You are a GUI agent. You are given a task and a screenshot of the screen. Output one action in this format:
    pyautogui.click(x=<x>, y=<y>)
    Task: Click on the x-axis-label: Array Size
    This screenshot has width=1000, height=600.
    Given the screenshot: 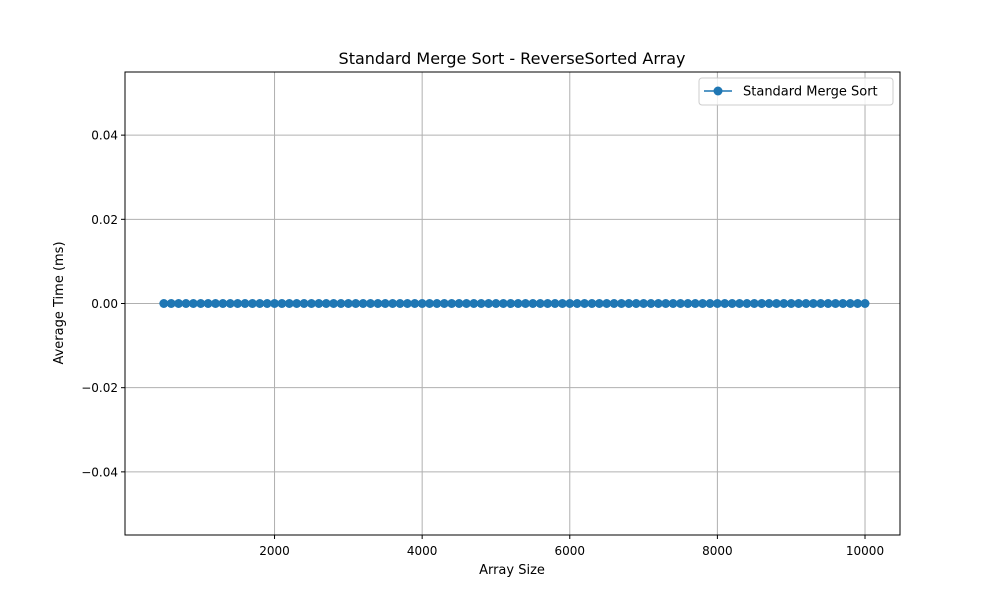 What is the action you would take?
    pyautogui.click(x=512, y=570)
    